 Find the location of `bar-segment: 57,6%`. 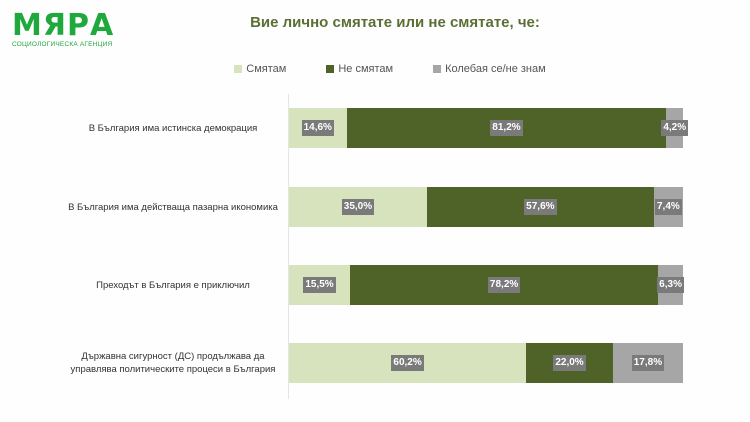

bar-segment: 57,6% is located at coordinates (540, 207).